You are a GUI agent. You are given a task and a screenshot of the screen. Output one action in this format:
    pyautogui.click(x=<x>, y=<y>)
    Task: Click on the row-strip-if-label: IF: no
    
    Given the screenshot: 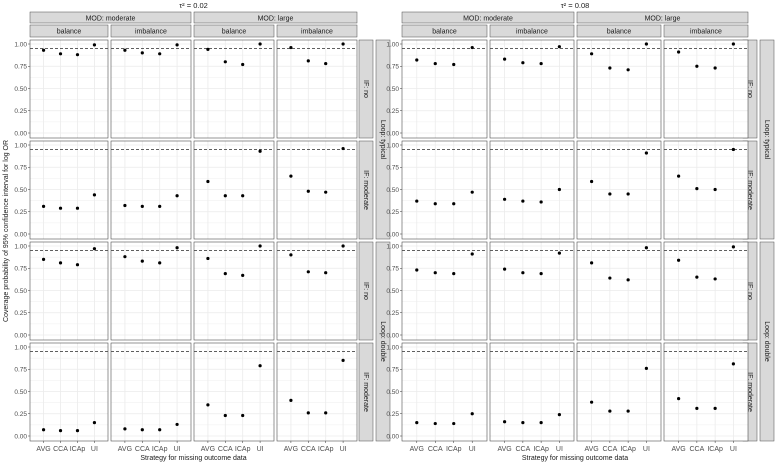 What is the action you would take?
    pyautogui.click(x=749, y=291)
    